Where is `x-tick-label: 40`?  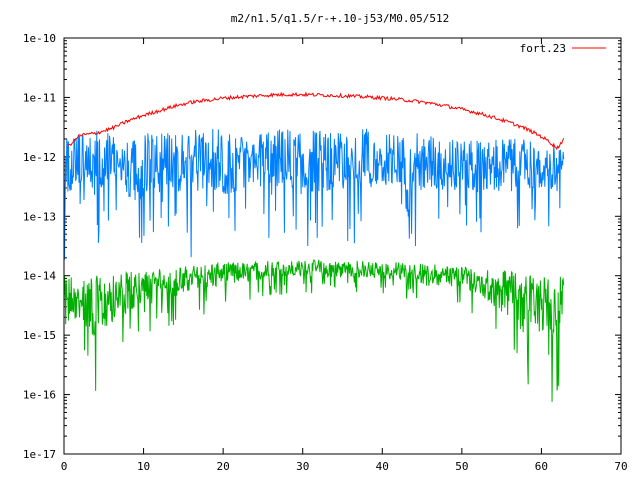 x-tick-label: 40 is located at coordinates (382, 466).